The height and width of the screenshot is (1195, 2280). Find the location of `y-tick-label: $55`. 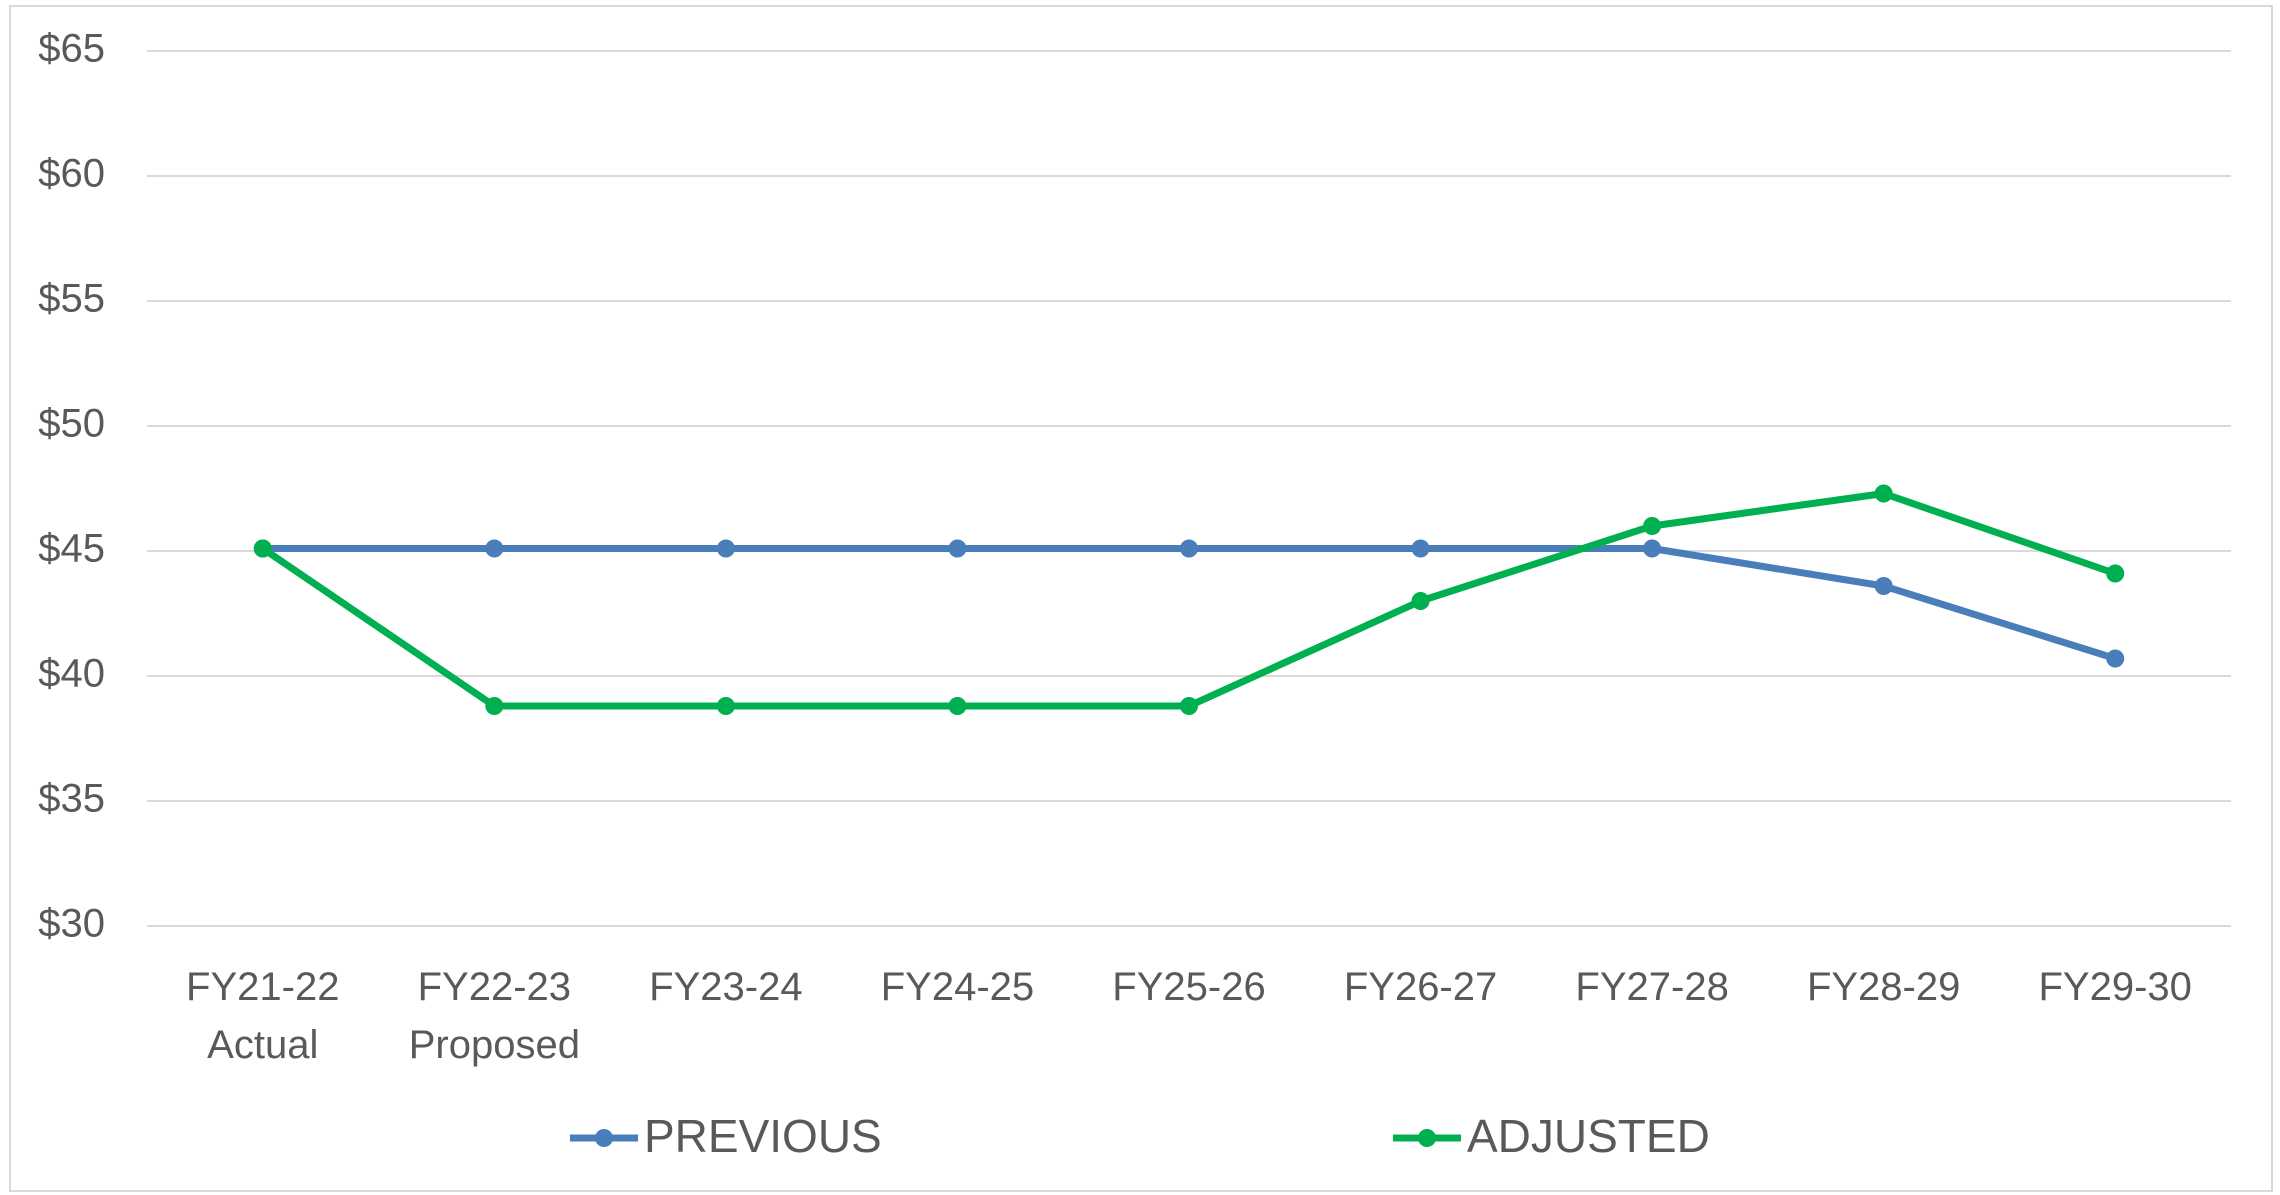

y-tick-label: $55 is located at coordinates (71, 299).